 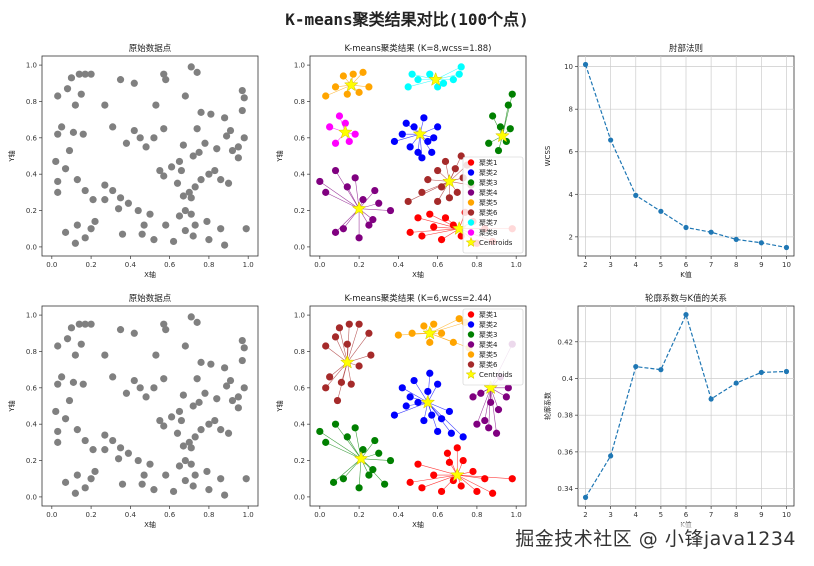 I want to click on x-tick-label: 0.2, so click(x=359, y=265).